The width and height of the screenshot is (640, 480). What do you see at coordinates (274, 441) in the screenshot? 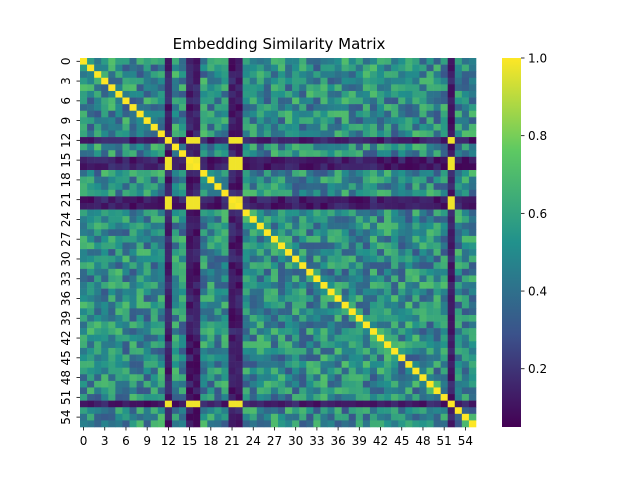
I see `x-tick-label: 27` at bounding box center [274, 441].